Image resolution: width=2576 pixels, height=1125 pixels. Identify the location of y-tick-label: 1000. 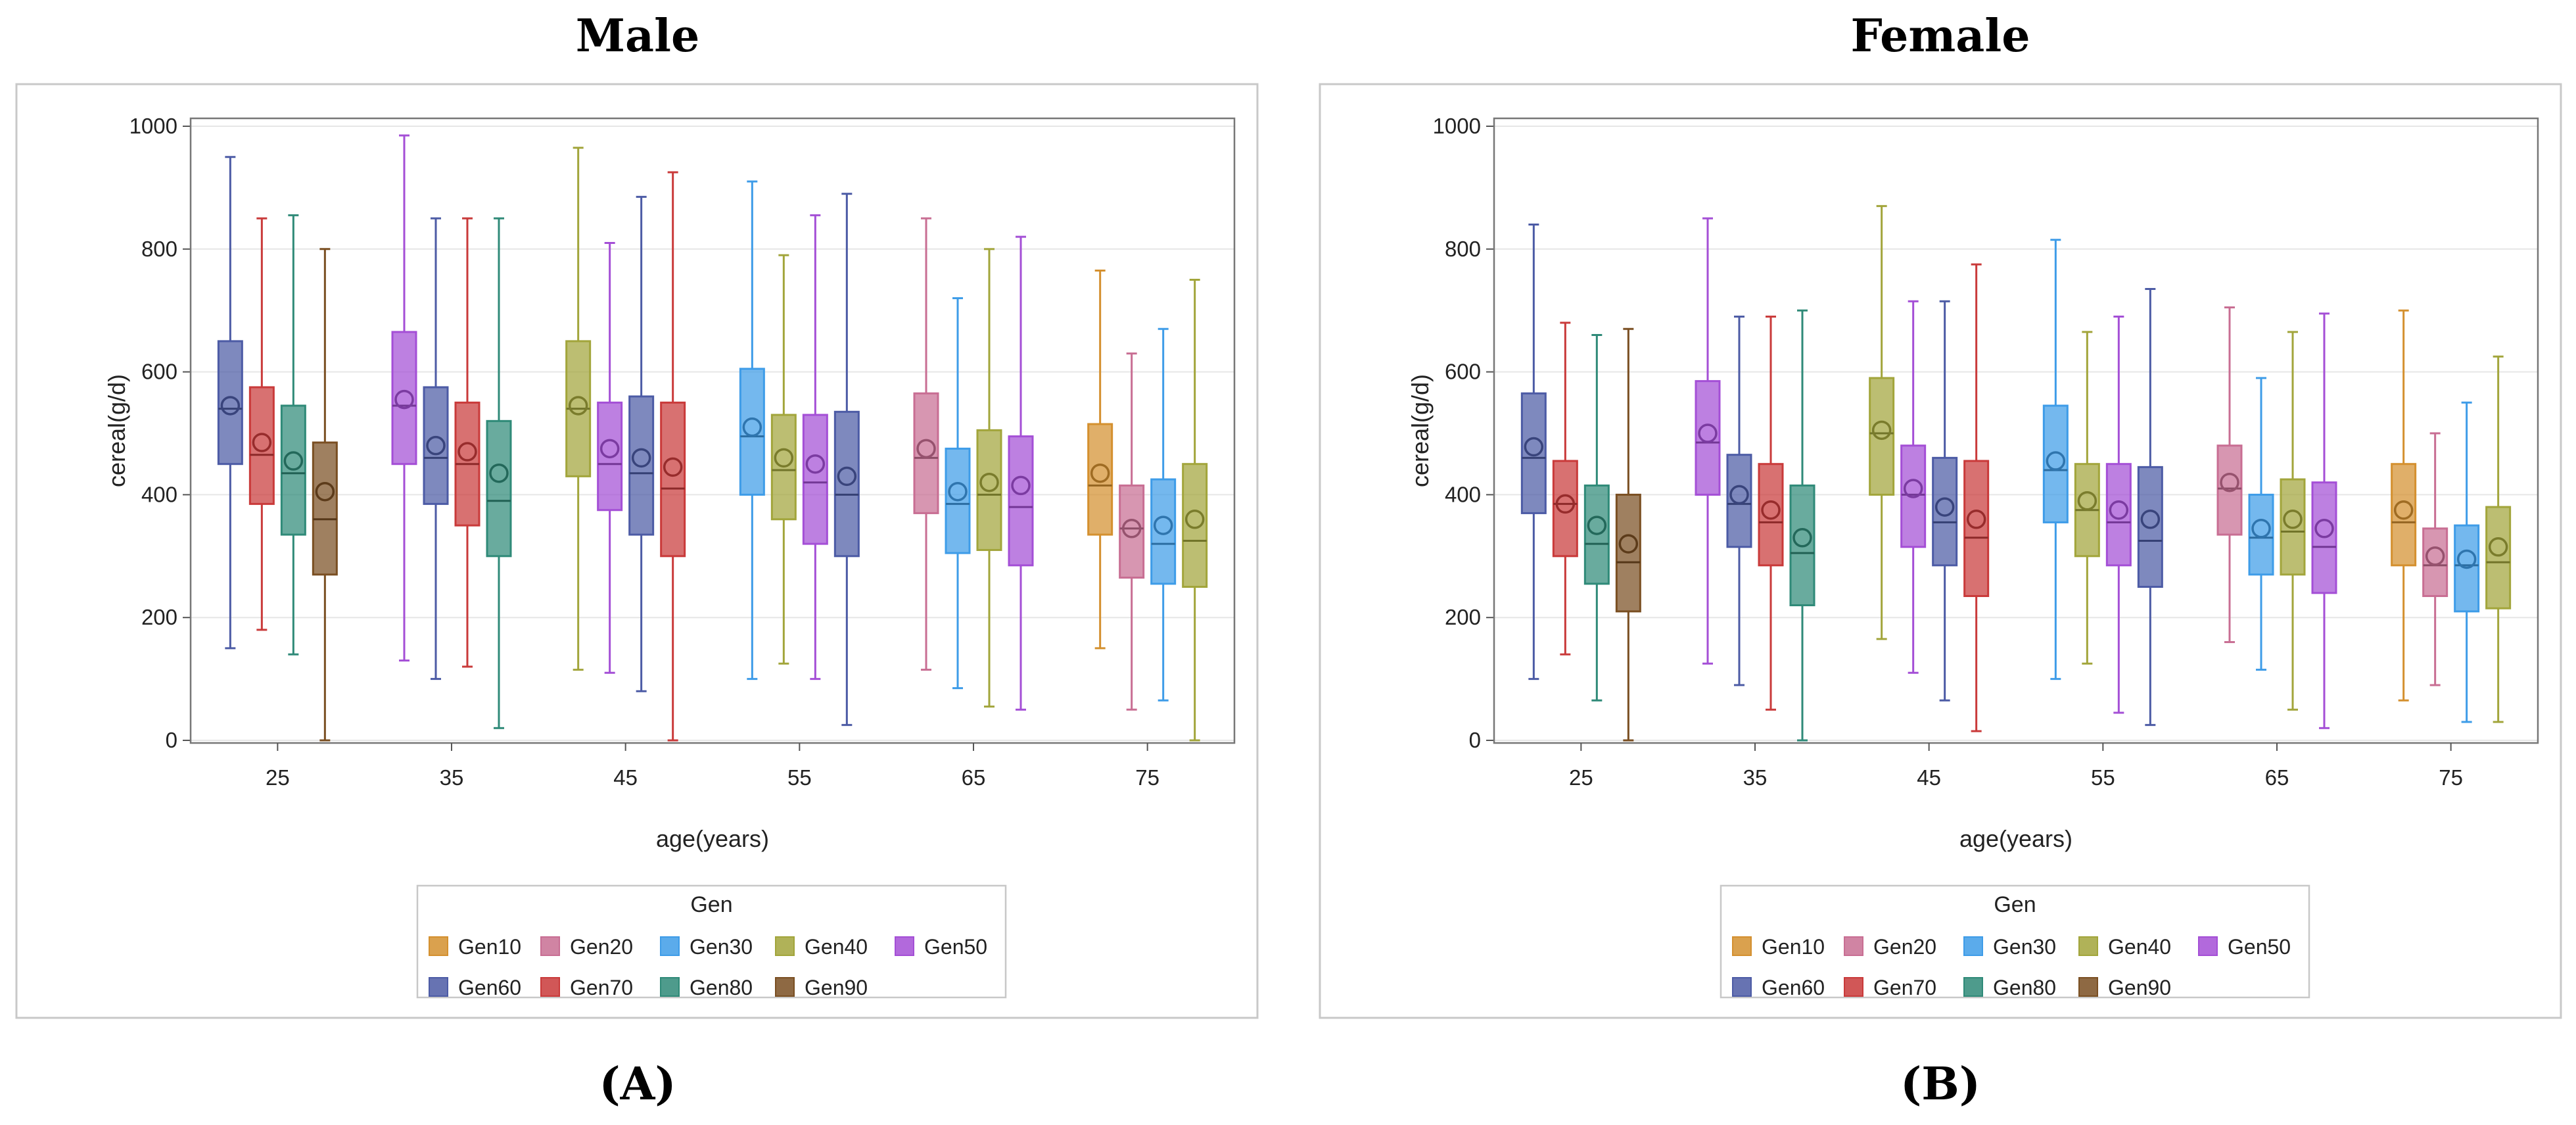
(1457, 126).